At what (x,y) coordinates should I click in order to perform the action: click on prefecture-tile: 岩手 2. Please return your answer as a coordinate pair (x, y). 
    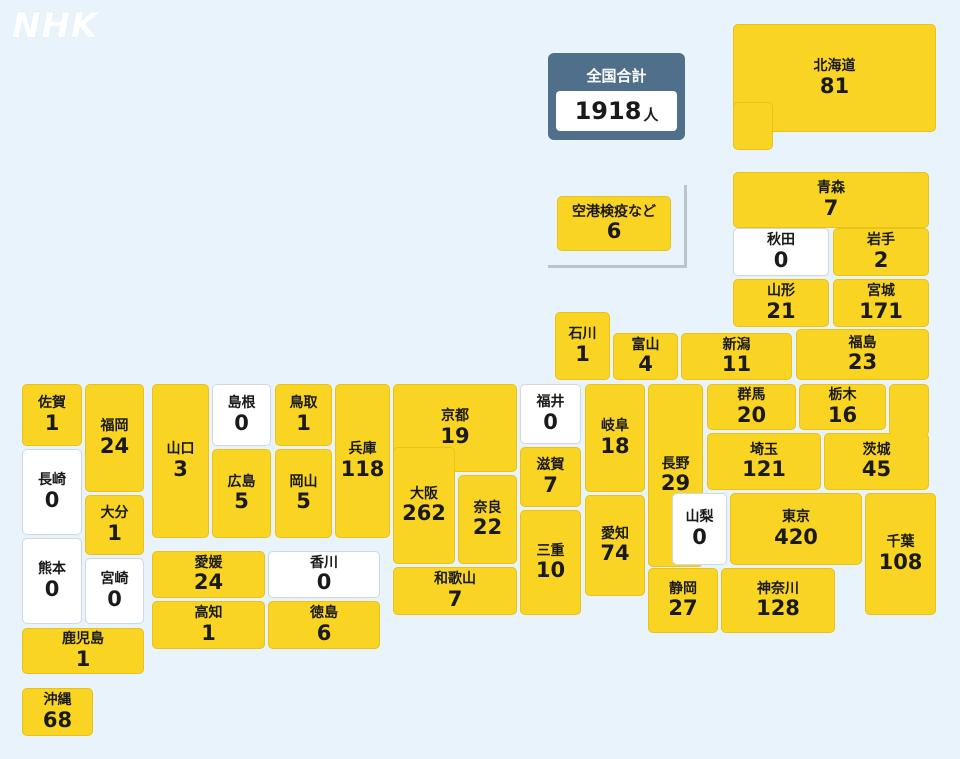
    Looking at the image, I should click on (881, 252).